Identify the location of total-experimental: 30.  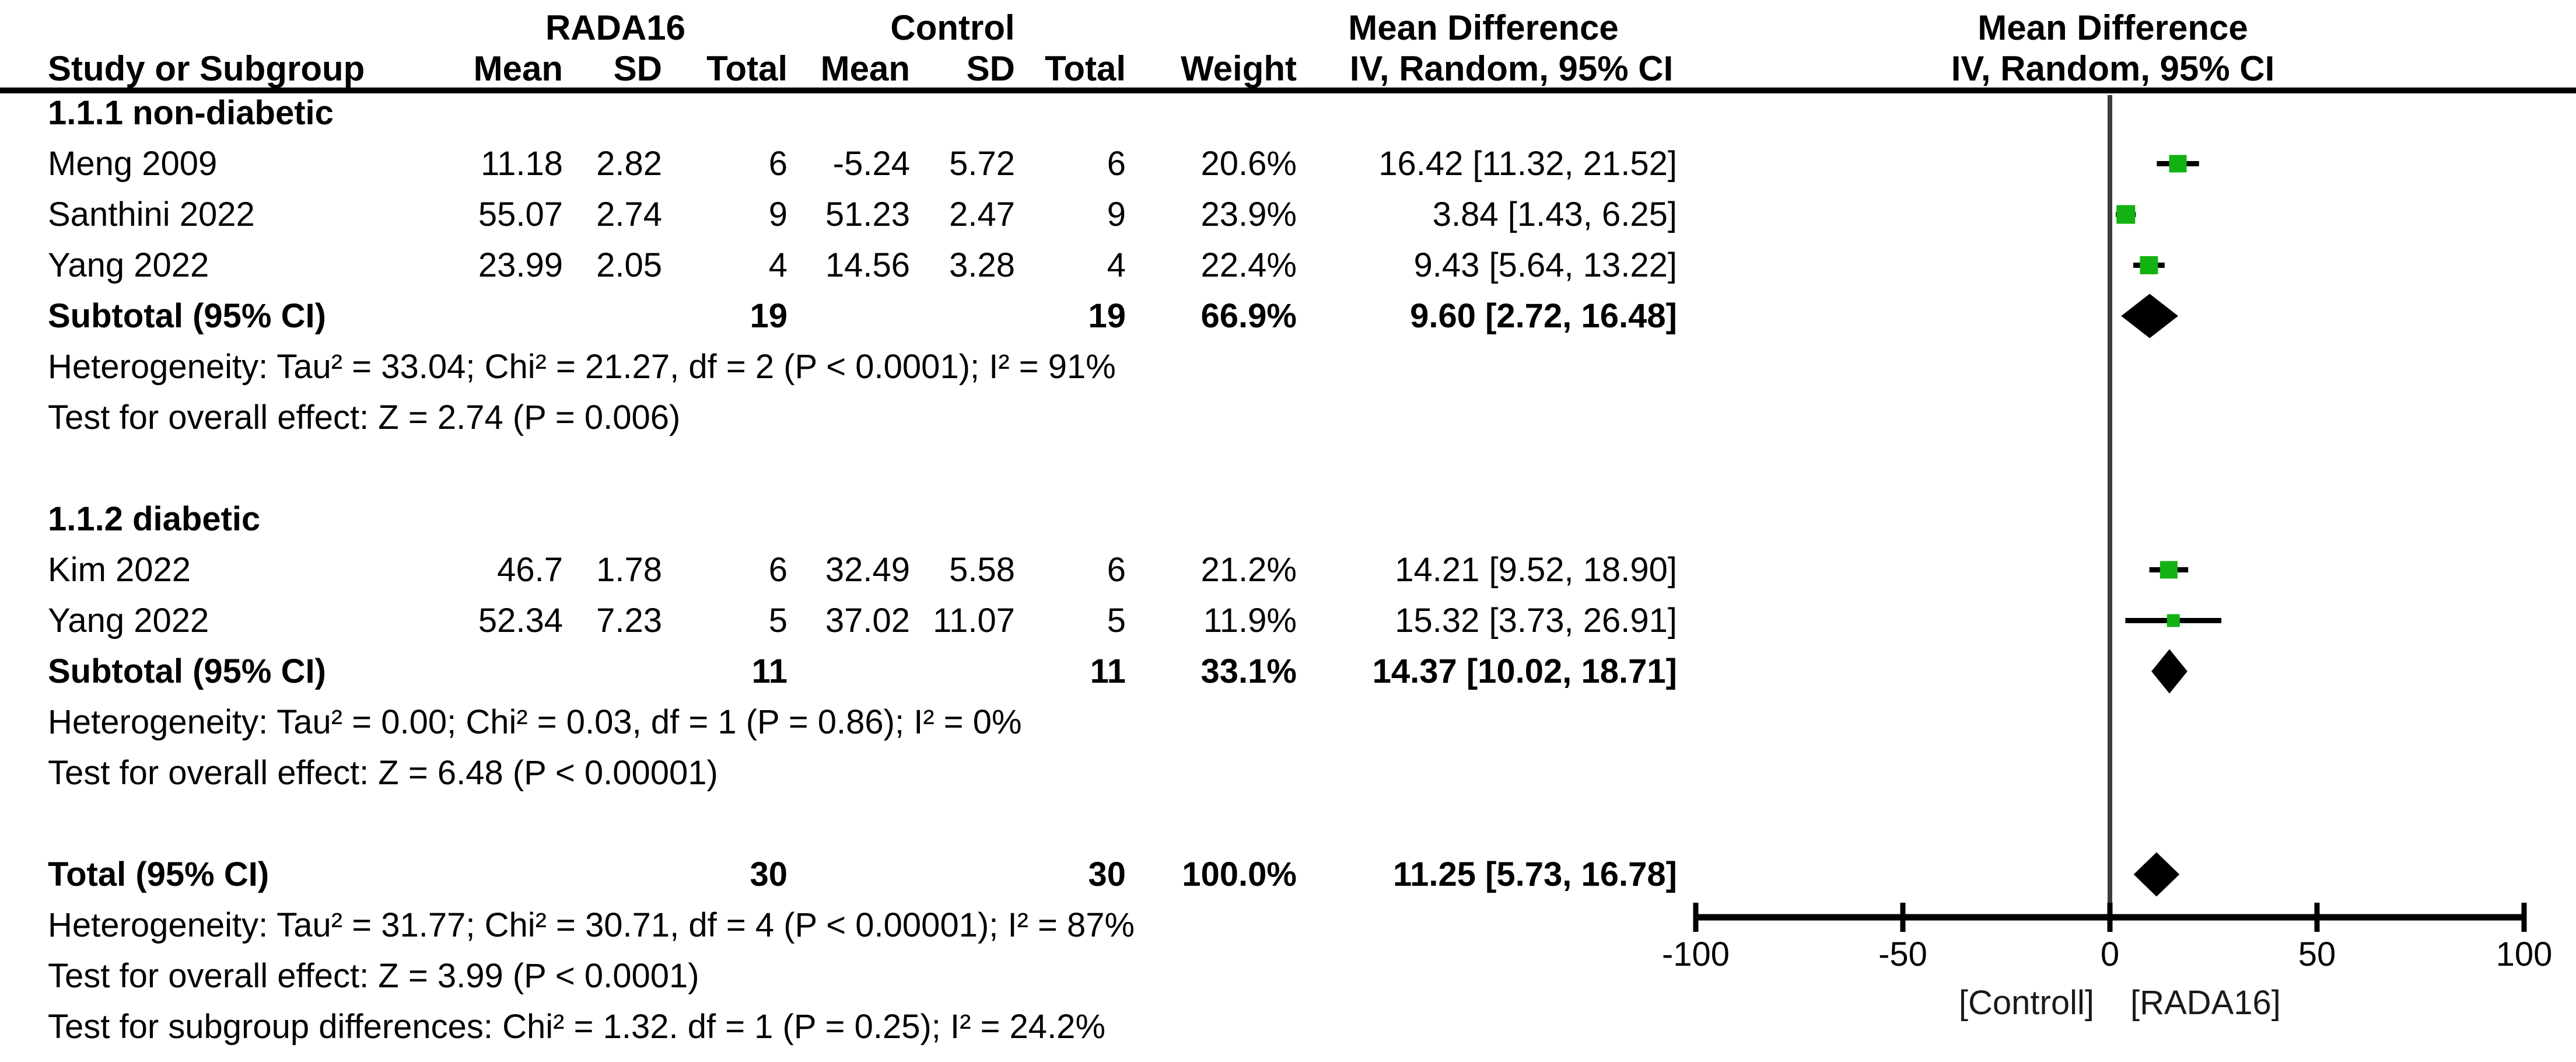
(769, 874).